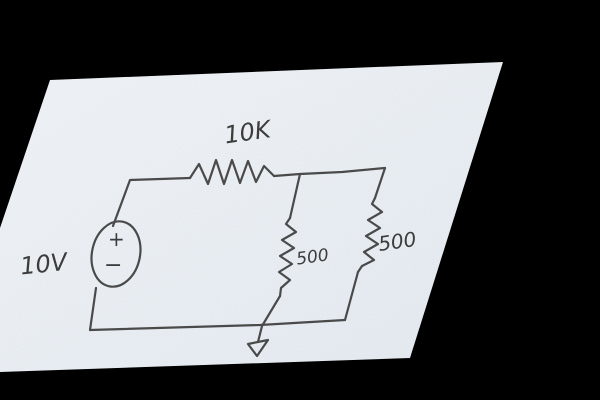  What do you see at coordinates (151, 202) in the screenshot?
I see `wire-top-left` at bounding box center [151, 202].